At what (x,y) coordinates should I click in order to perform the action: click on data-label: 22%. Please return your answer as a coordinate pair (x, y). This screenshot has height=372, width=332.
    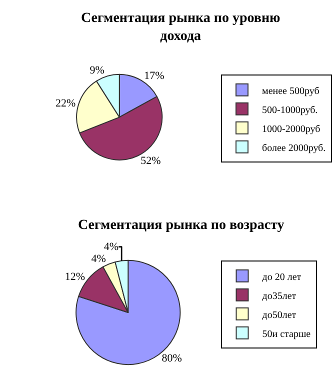
    Looking at the image, I should click on (66, 103).